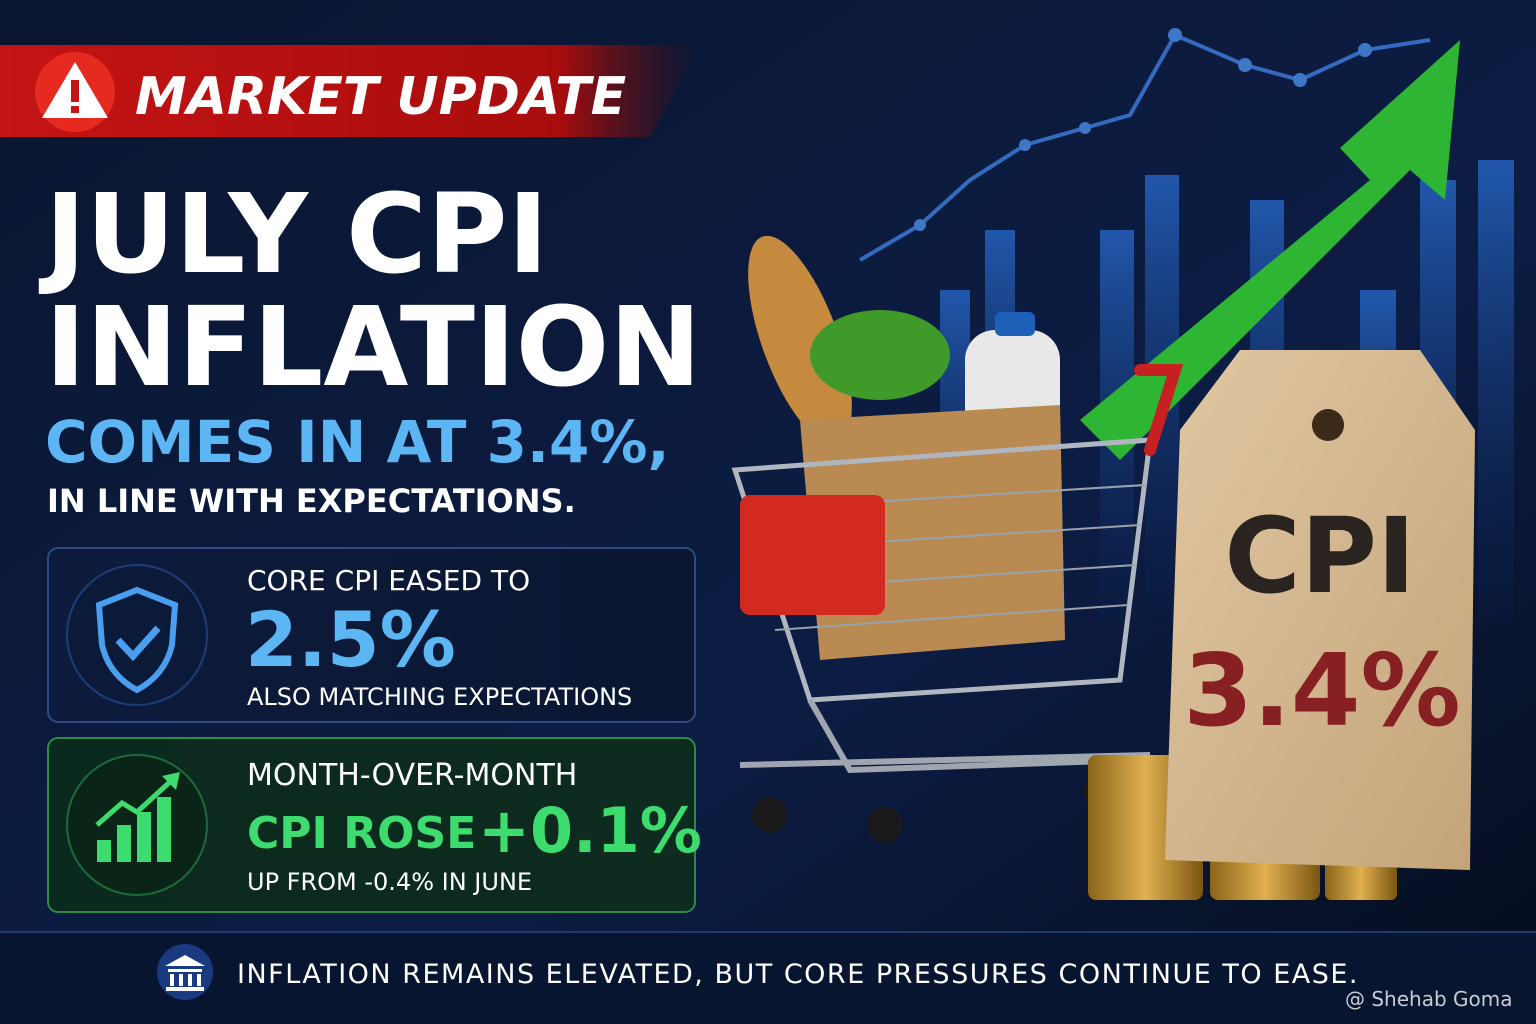 Image resolution: width=1536 pixels, height=1024 pixels. What do you see at coordinates (361, 833) in the screenshot?
I see `card-lead: CPI ROSE` at bounding box center [361, 833].